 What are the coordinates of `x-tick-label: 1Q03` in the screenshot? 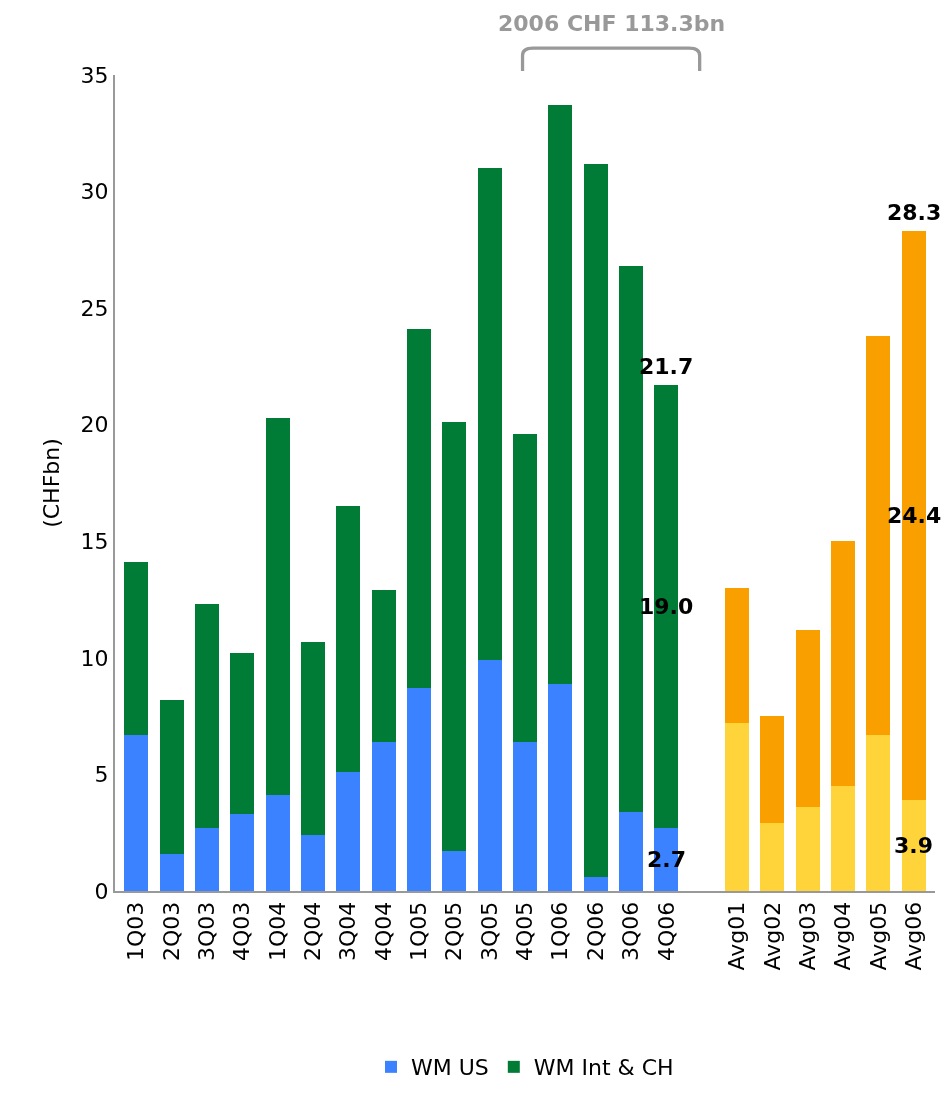 It's located at (136, 931).